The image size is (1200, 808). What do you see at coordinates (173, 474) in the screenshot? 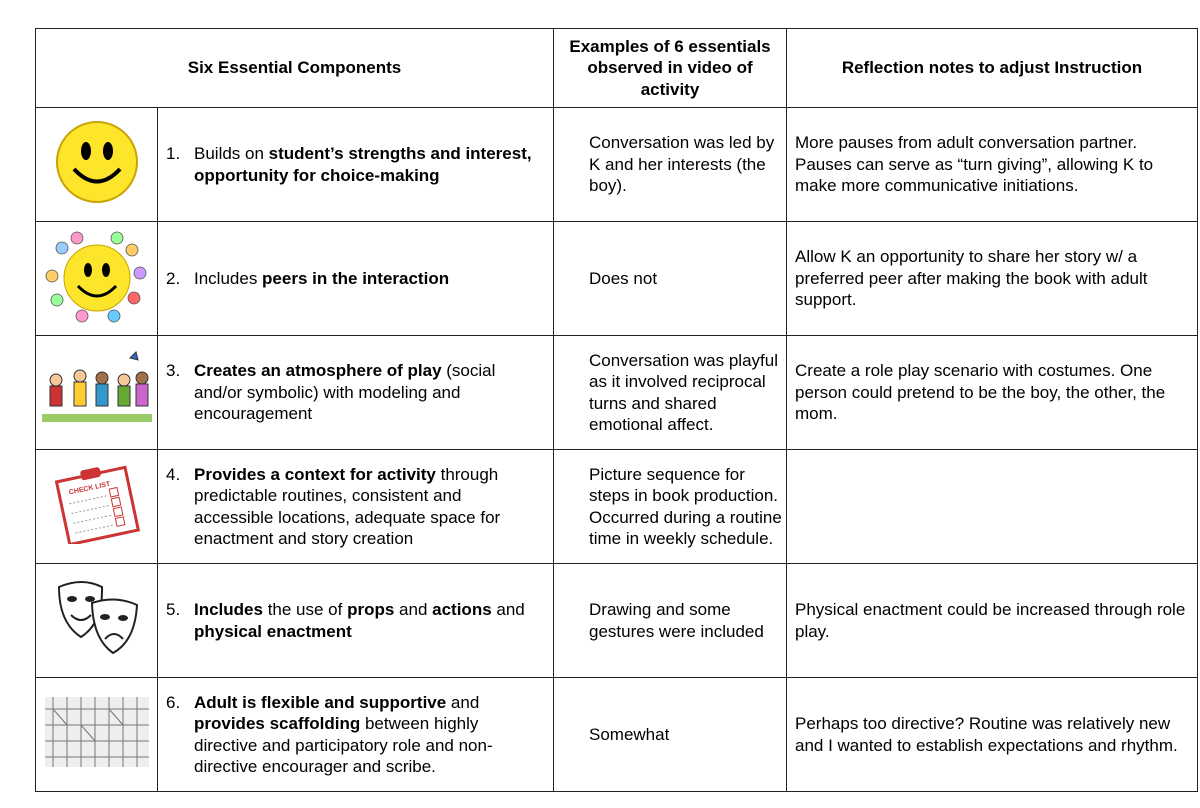
I see `item-number: 4.` at bounding box center [173, 474].